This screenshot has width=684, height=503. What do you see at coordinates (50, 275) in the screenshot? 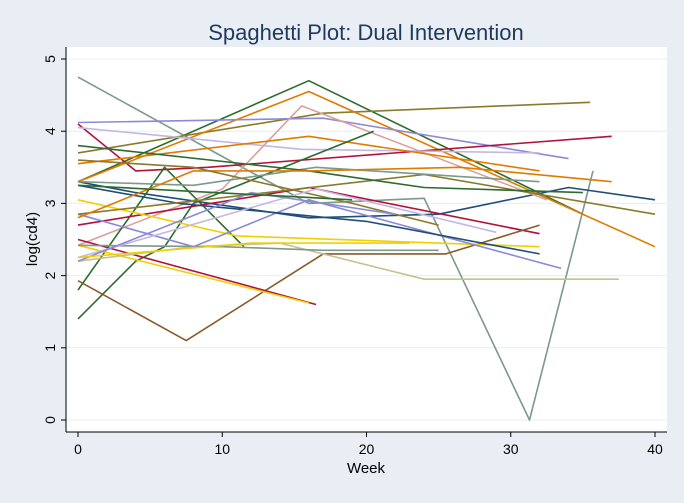
I see `y-tick-label: 2` at bounding box center [50, 275].